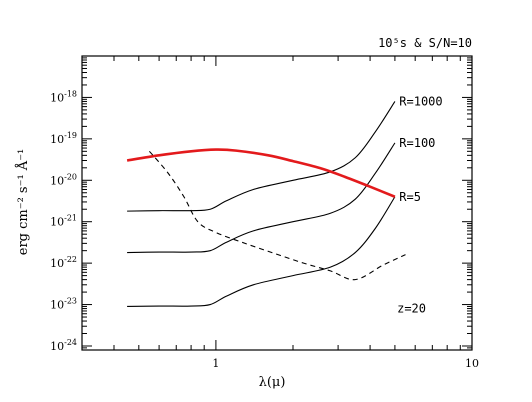  What do you see at coordinates (23, 202) in the screenshot?
I see `y-axis-label: erg cm⁻² s⁻¹ Å⁻¹` at bounding box center [23, 202].